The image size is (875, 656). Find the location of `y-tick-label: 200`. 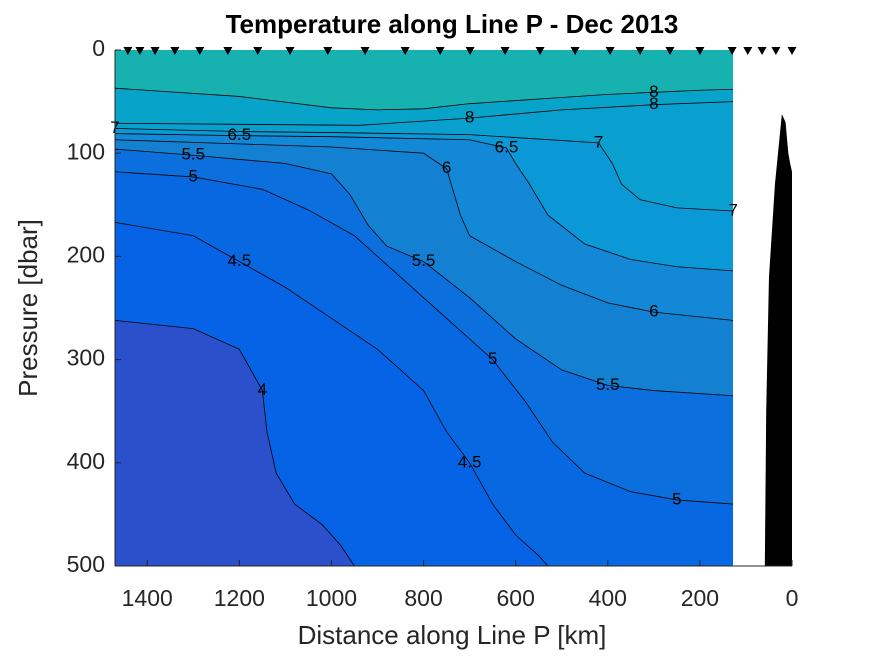

y-tick-label: 200 is located at coordinates (86, 254).